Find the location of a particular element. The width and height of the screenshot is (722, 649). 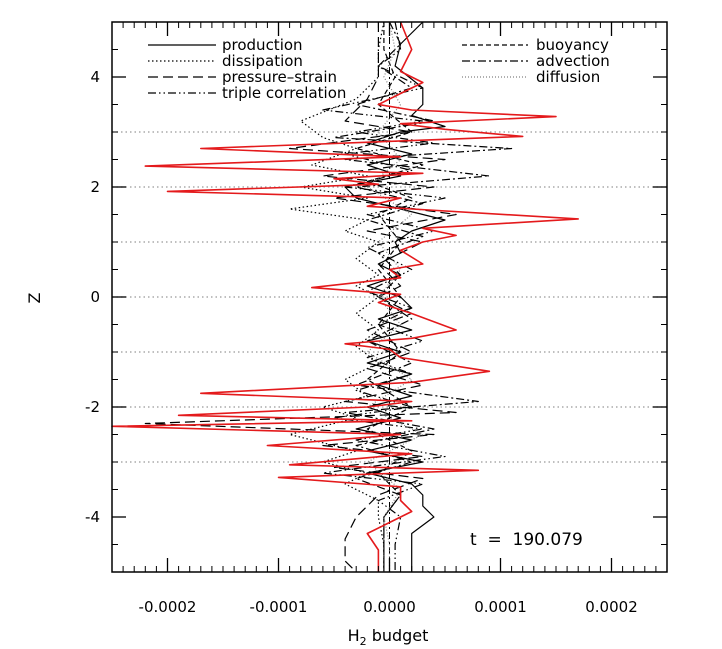

x-tick-label: -0.0001 is located at coordinates (279, 607).